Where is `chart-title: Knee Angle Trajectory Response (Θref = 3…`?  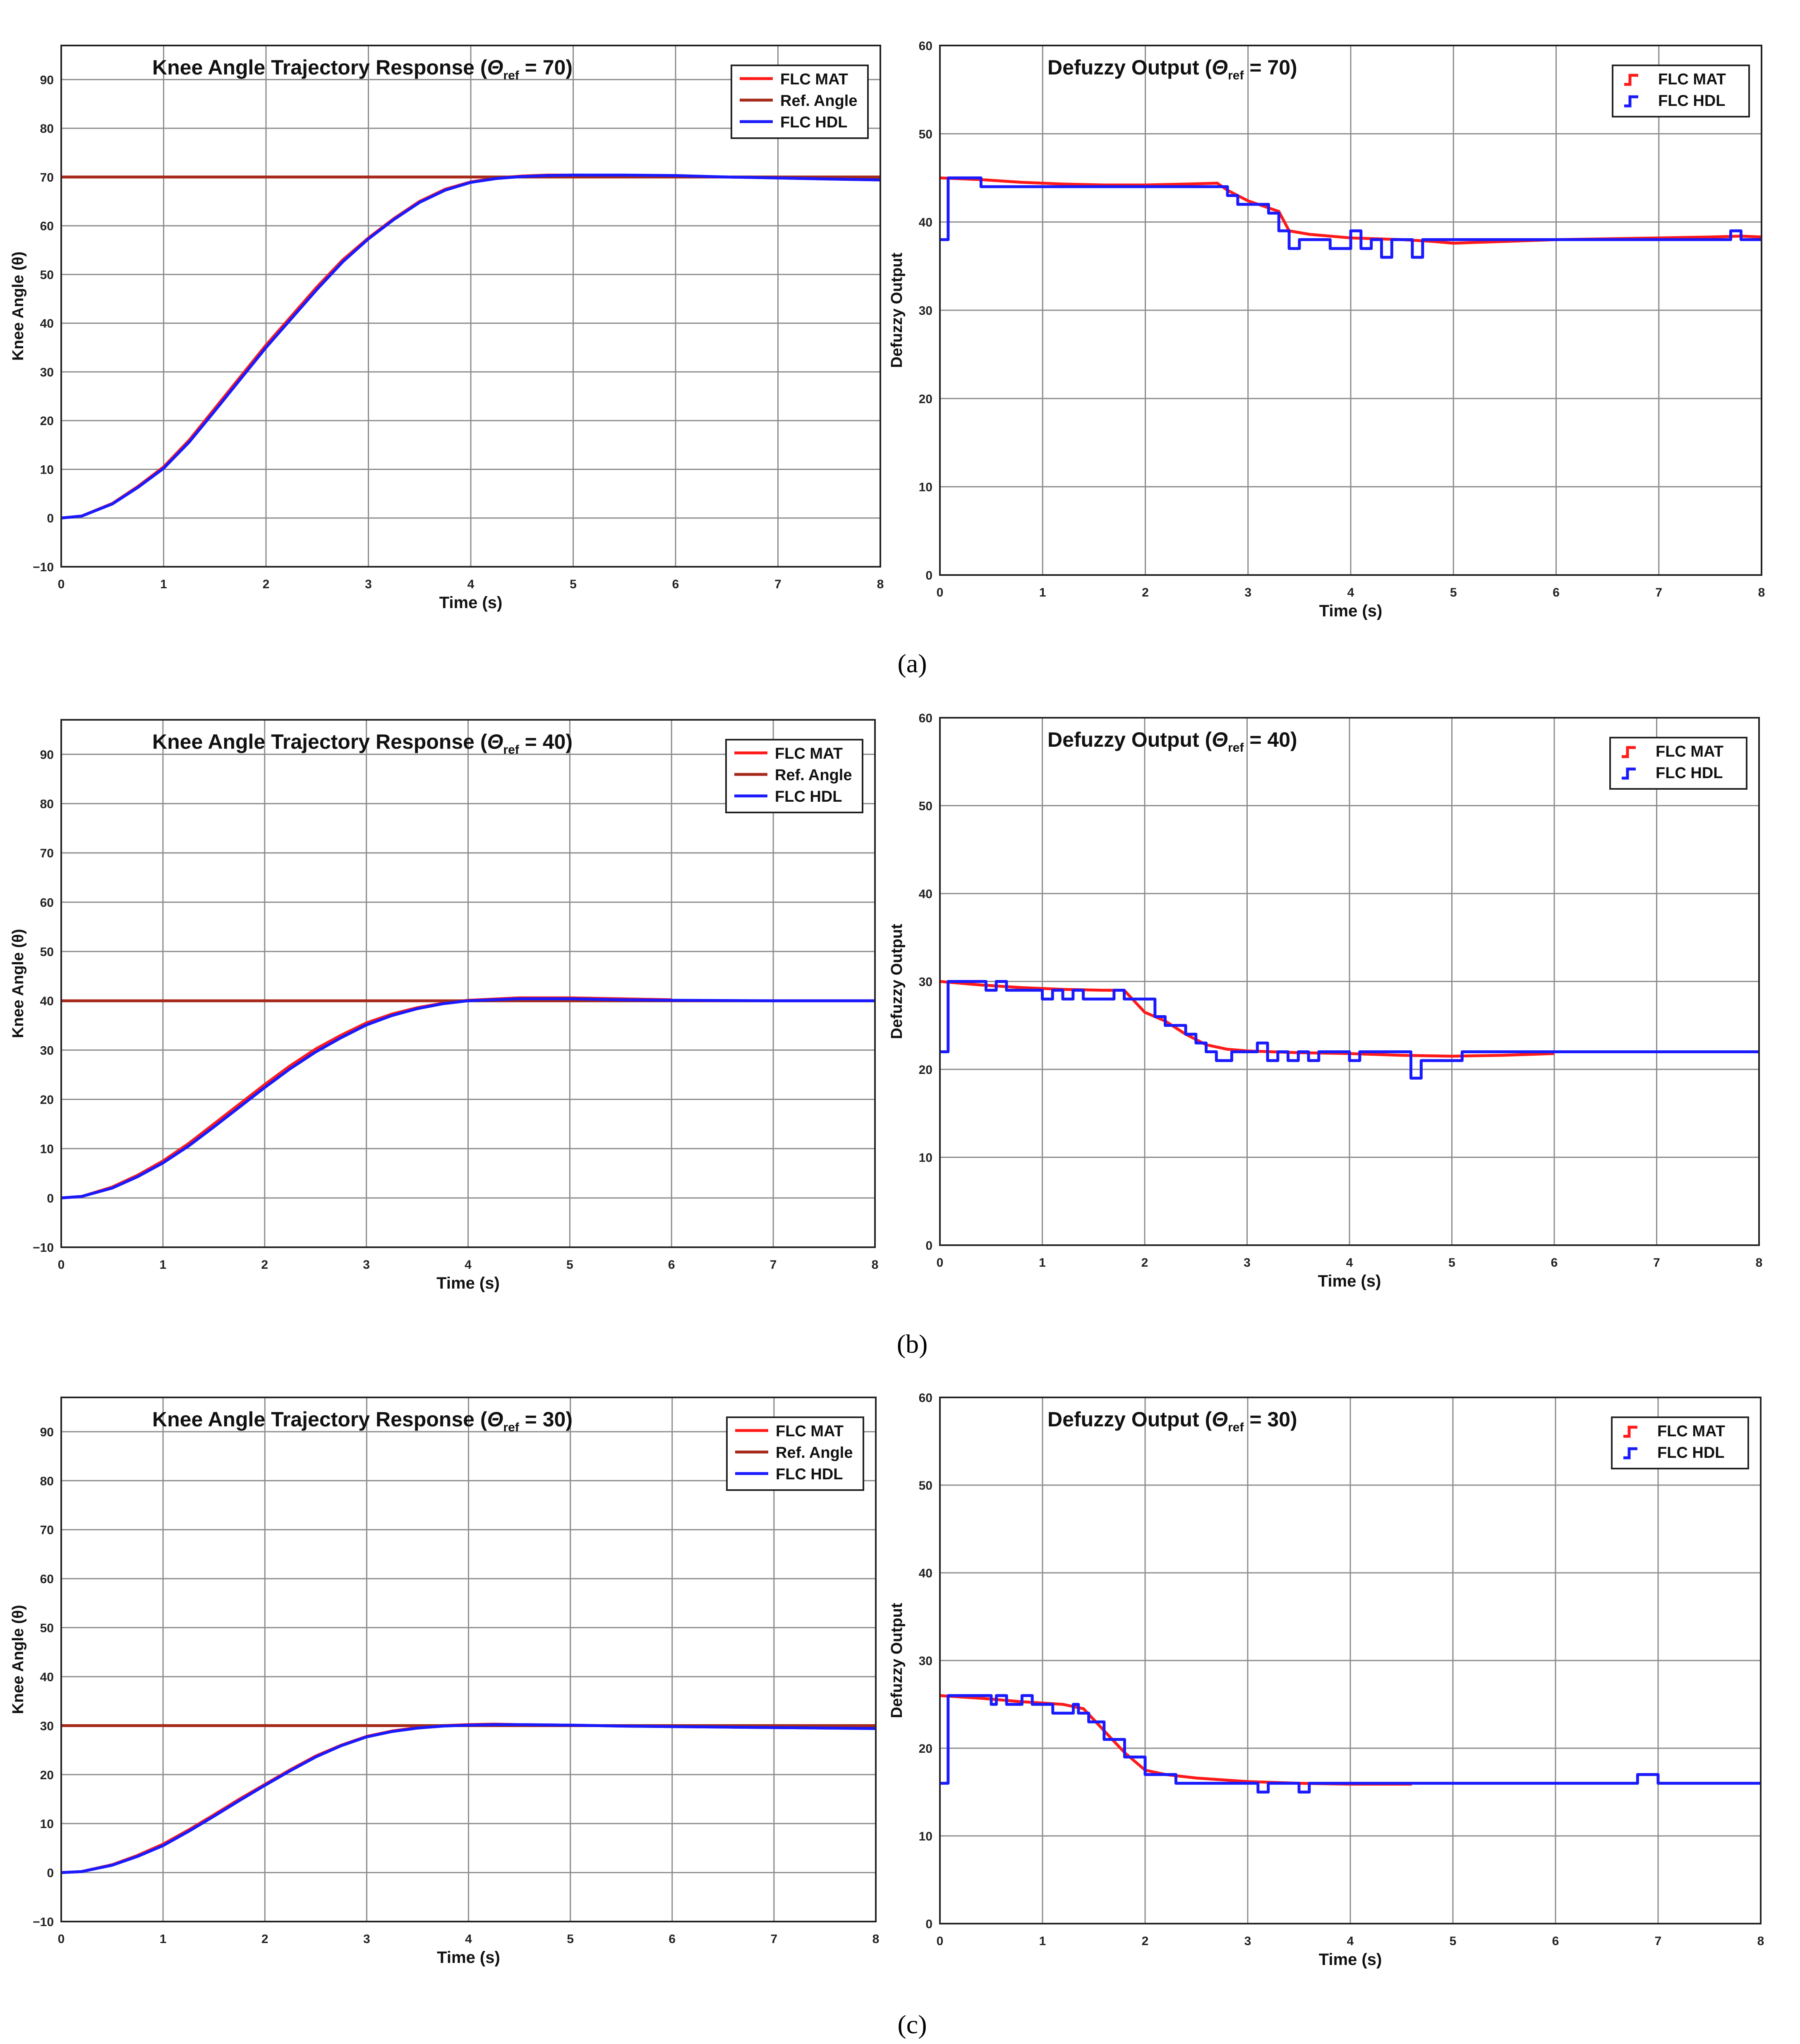
chart-title: Knee Angle Trajectory Response (Θref = 3… is located at coordinates (362, 1421).